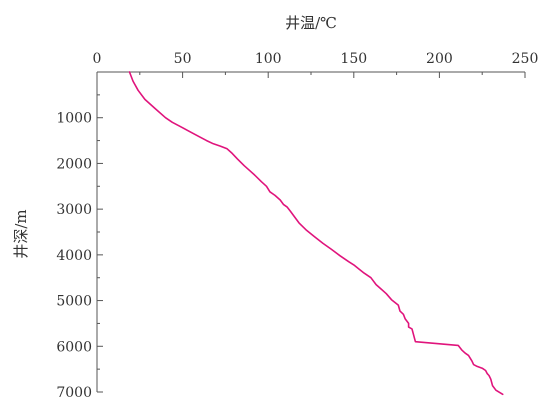  Describe the element at coordinates (21, 233) in the screenshot. I see `y-axis-title: 井深/m` at that location.